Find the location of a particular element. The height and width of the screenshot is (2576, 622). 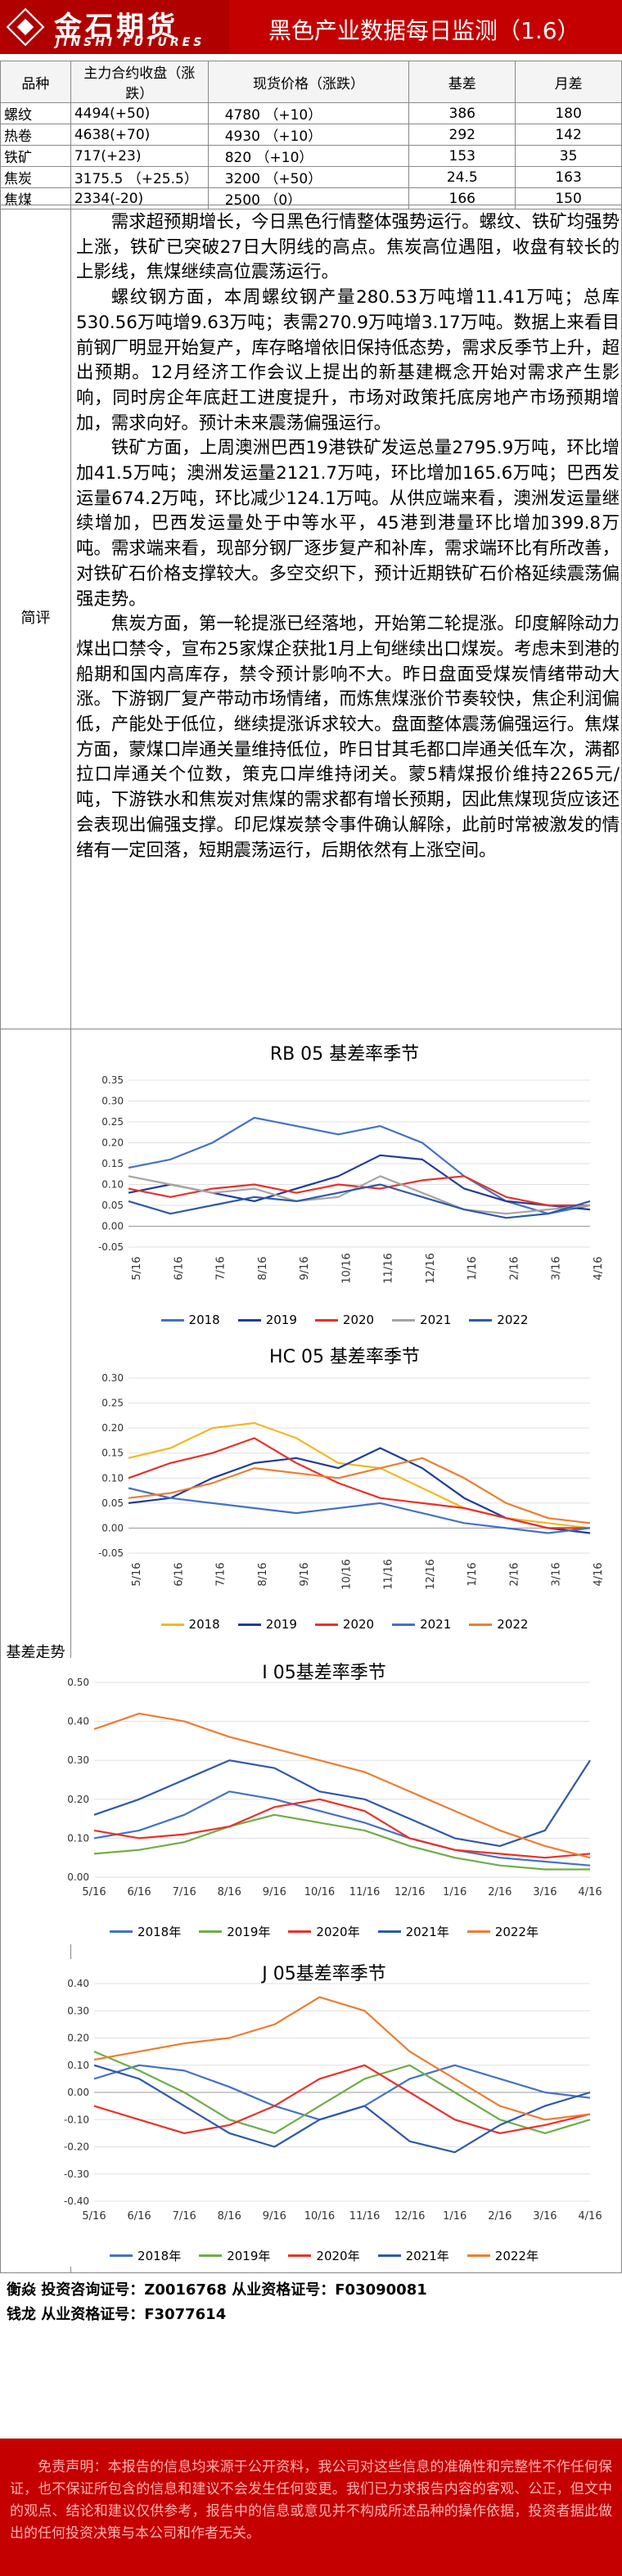

commentary-label: 简评 is located at coordinates (36, 617).